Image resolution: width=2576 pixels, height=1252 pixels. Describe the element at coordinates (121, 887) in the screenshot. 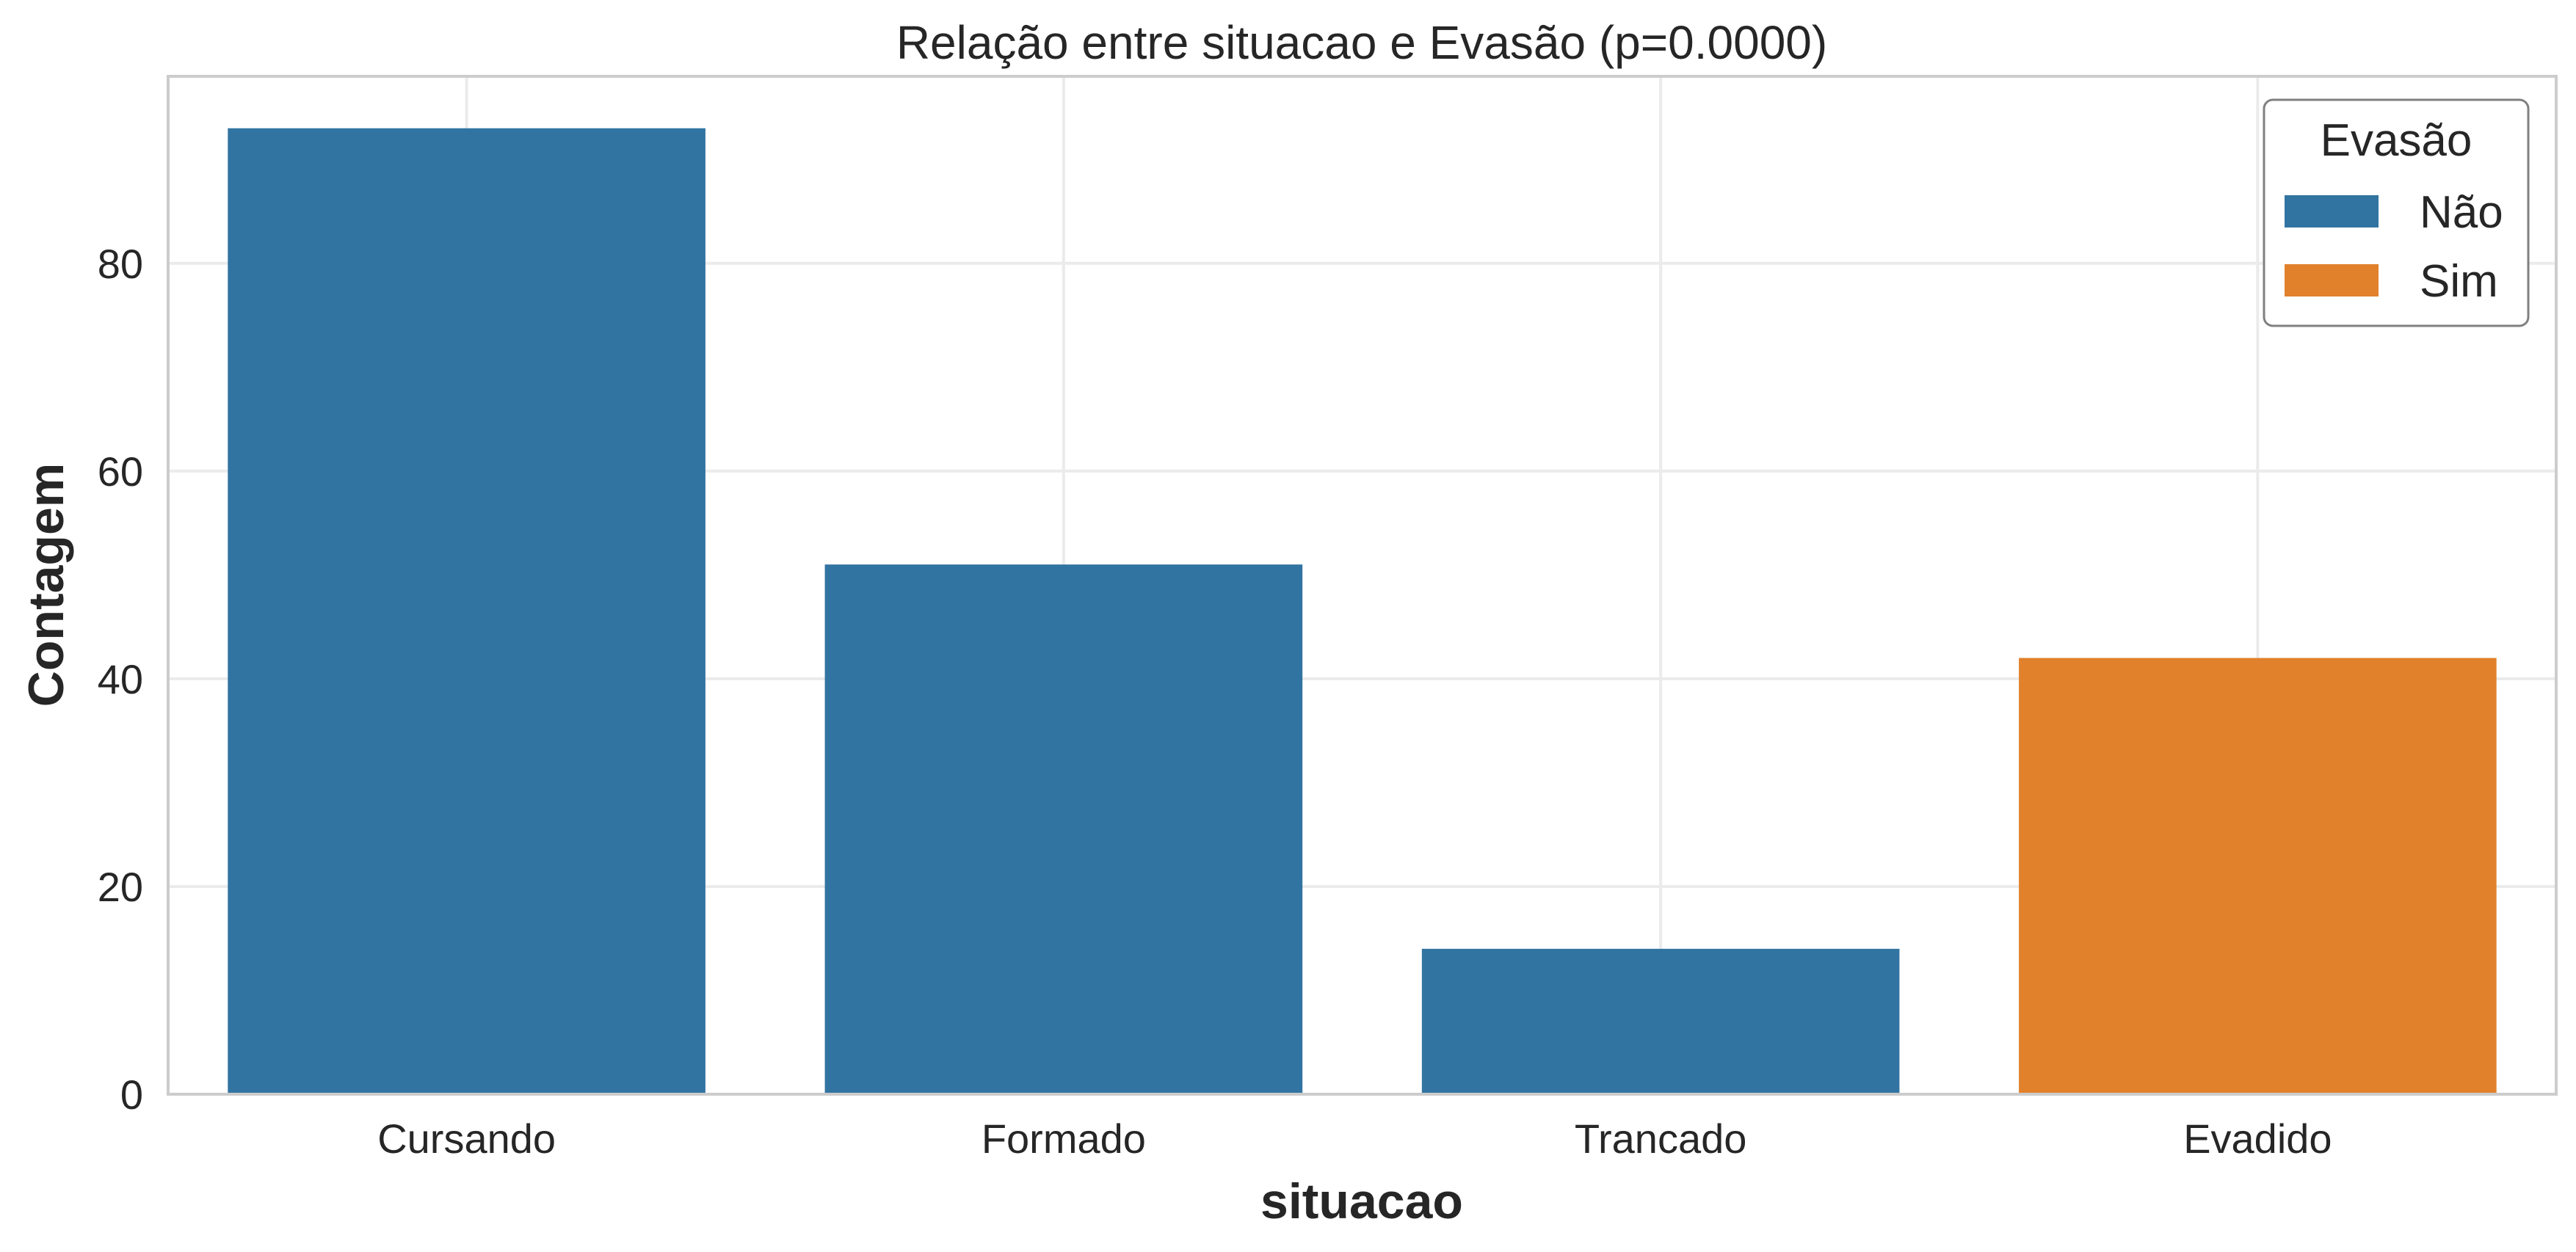

I see `y-tick-label-20: 20` at that location.